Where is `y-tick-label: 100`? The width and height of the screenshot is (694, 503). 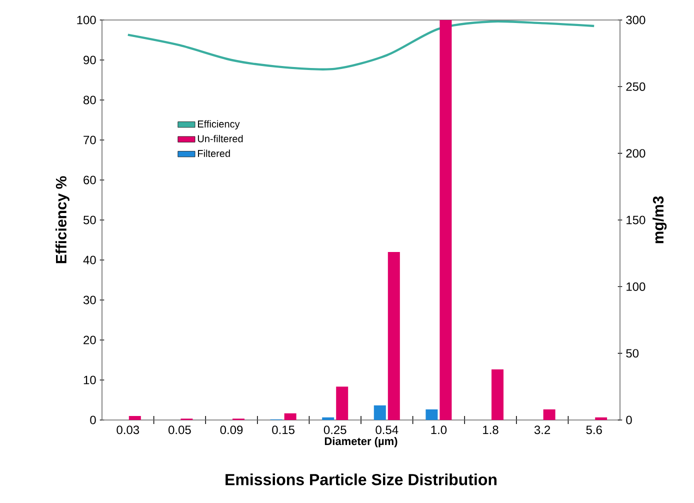 y-tick-label: 100 is located at coordinates (86, 20).